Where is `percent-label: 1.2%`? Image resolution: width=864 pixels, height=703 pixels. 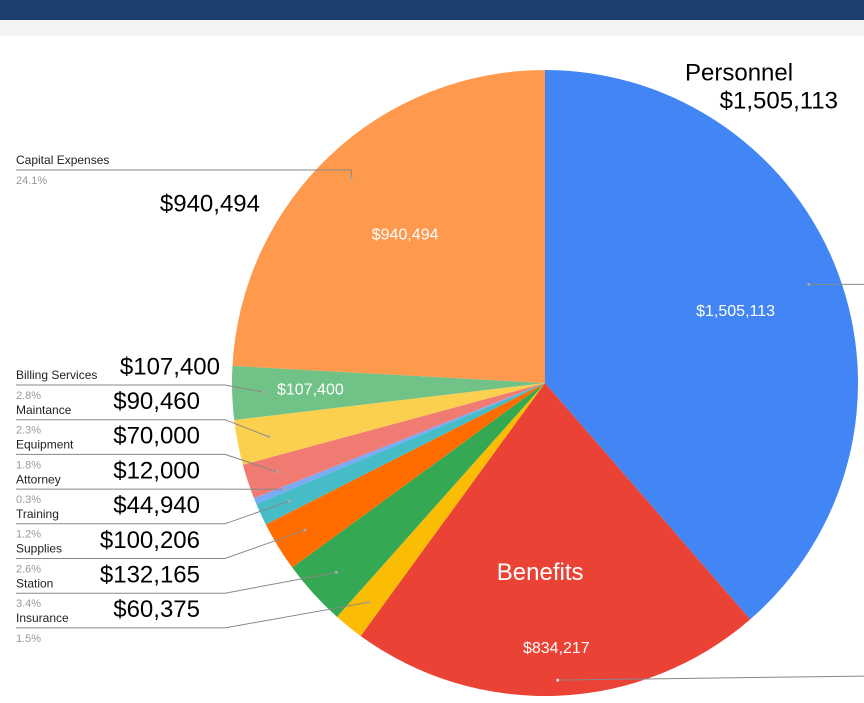 percent-label: 1.2% is located at coordinates (28, 535).